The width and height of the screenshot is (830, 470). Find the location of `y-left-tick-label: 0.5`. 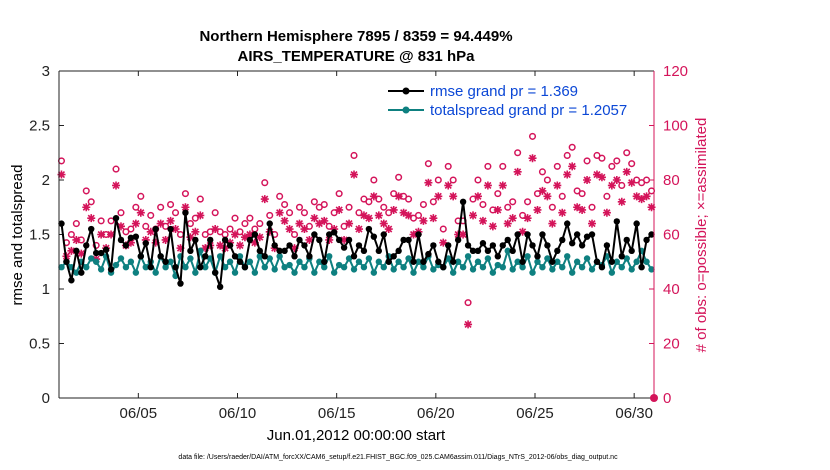

y-left-tick-label: 0.5 is located at coordinates (39, 344).